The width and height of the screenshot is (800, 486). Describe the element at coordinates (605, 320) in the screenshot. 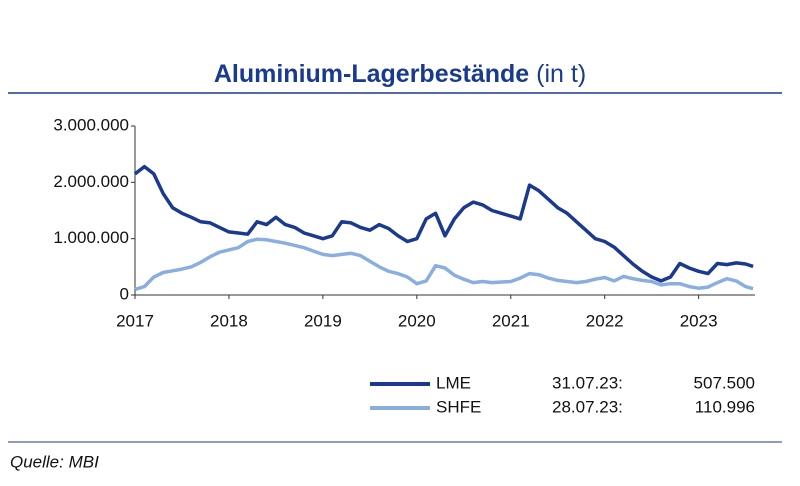

I see `x-tick-label: 2022` at that location.